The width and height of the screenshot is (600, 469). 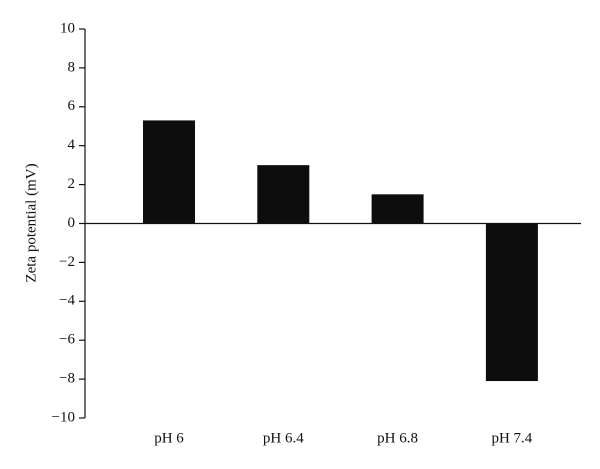 I want to click on y-tick-label: −8, so click(x=67, y=379).